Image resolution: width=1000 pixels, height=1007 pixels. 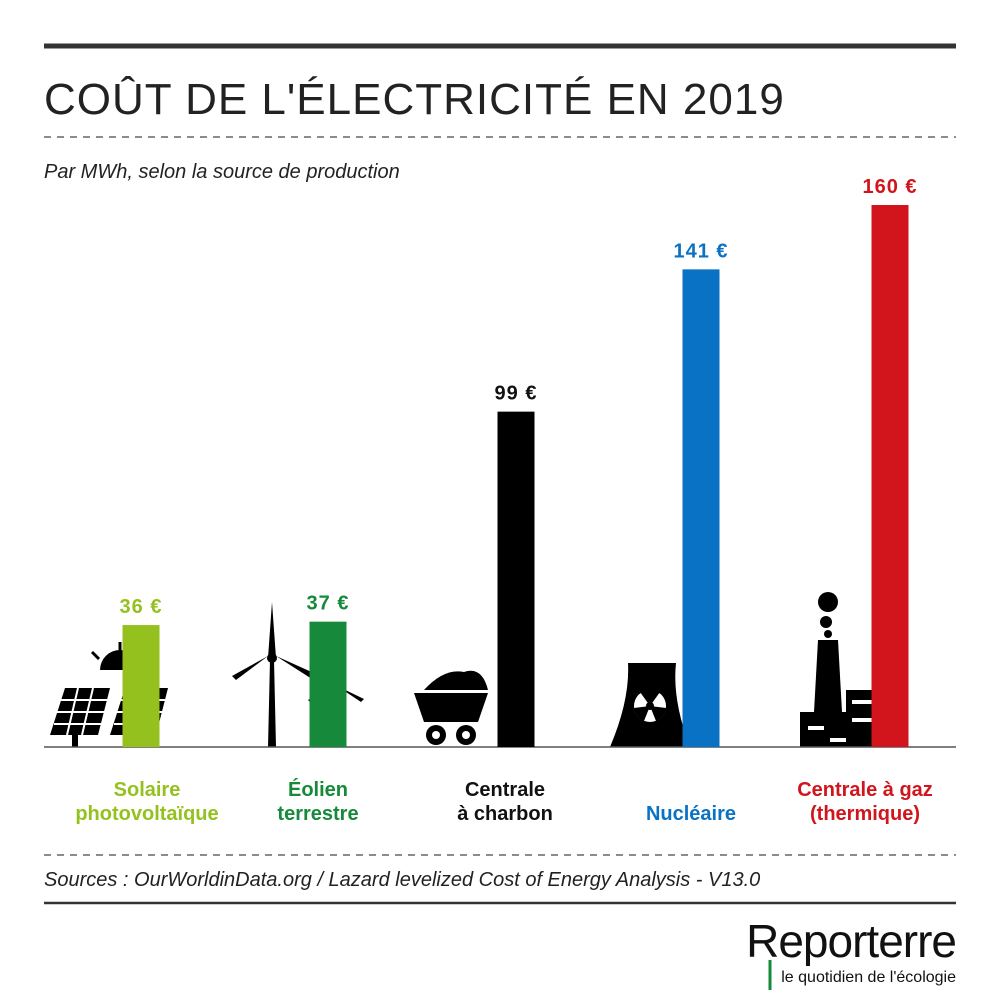 I want to click on value-label: 160 €, so click(x=889, y=187).